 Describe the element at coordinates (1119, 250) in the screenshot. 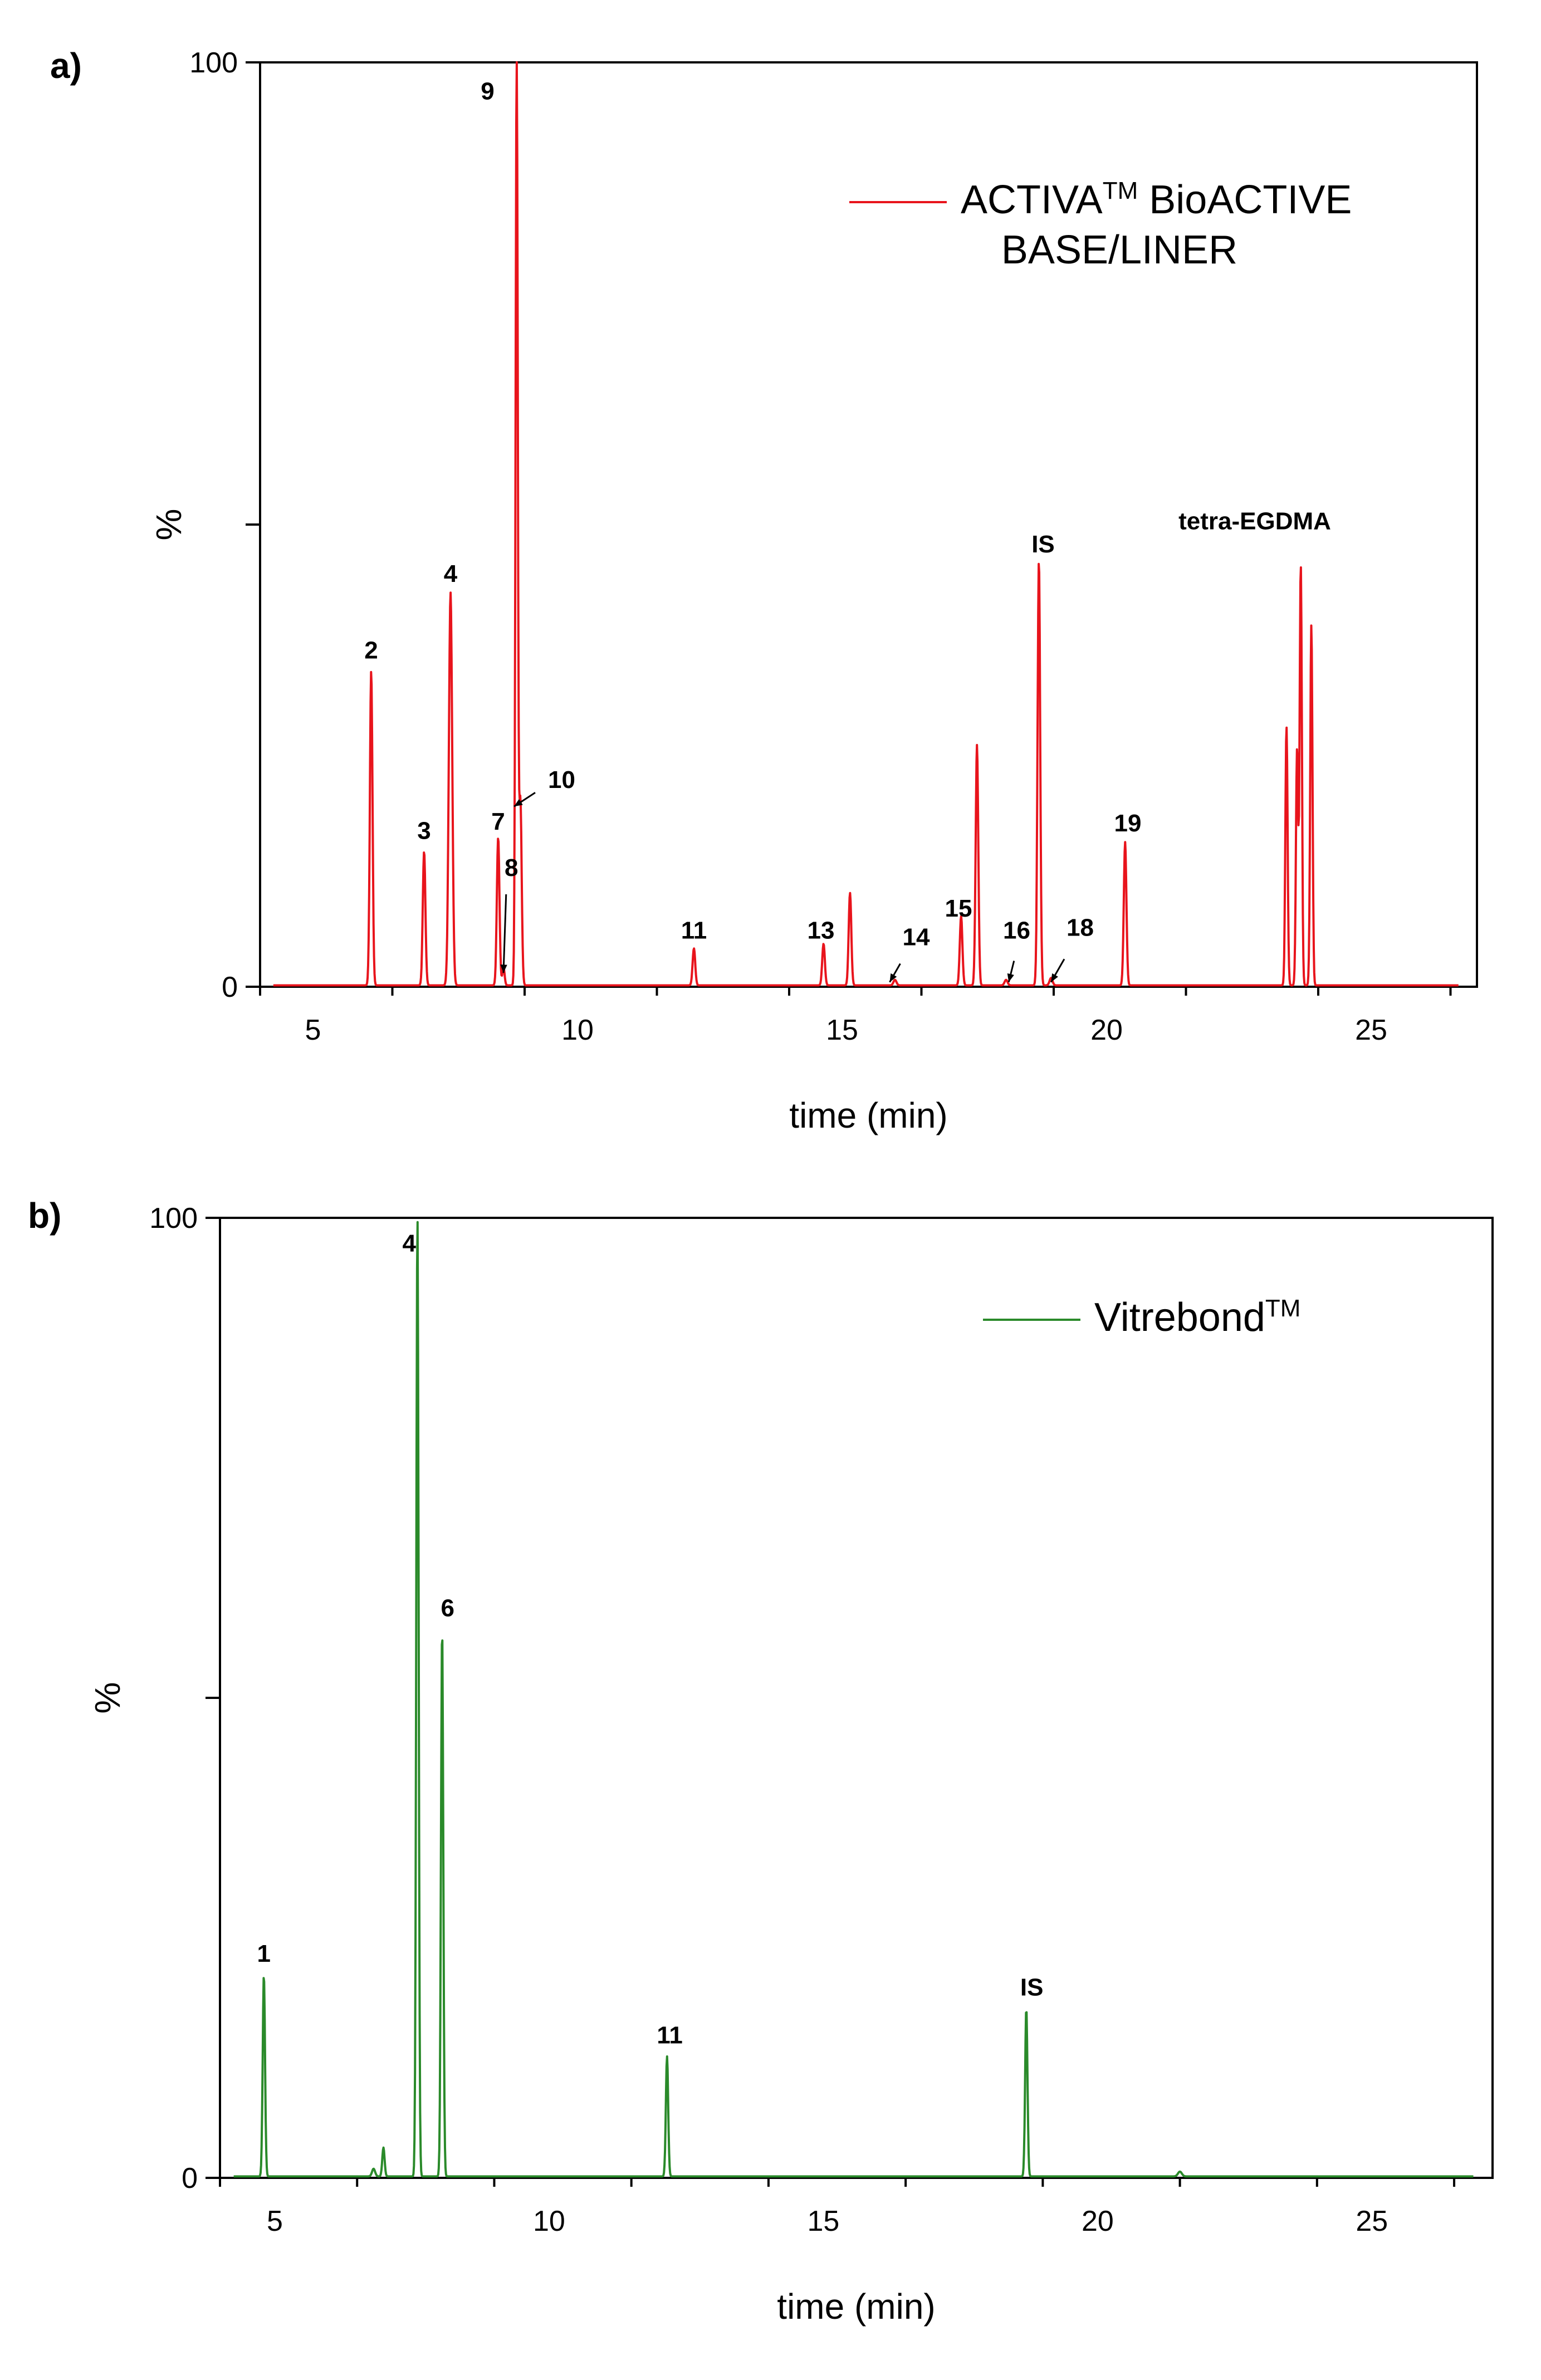

I see `legend-label-line2: BASE/LINER` at that location.